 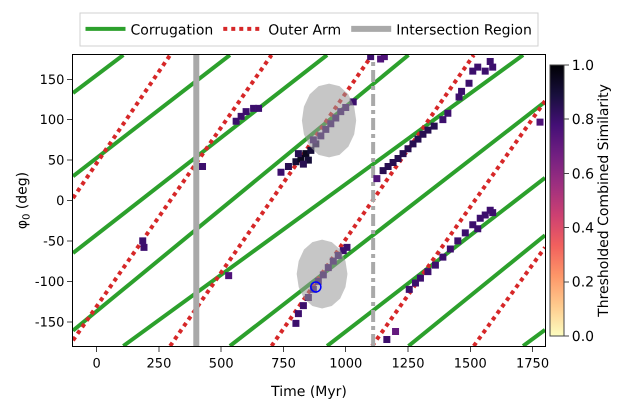 I want to click on x-tick-label: 500, so click(x=221, y=364).